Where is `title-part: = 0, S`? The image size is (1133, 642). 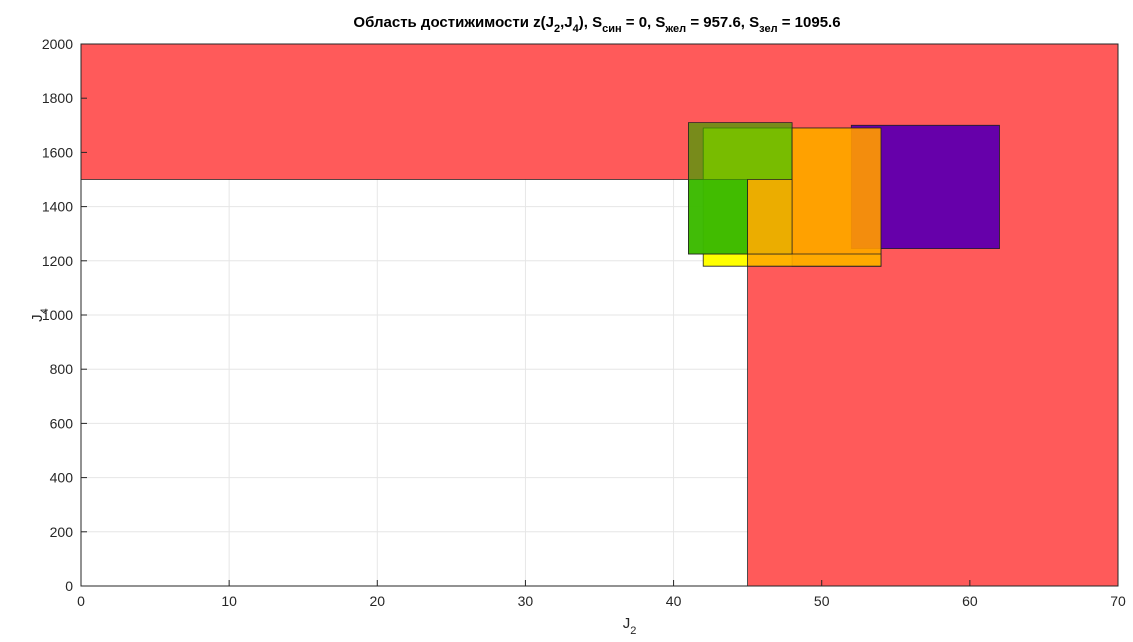
title-part: = 0, S is located at coordinates (644, 22).